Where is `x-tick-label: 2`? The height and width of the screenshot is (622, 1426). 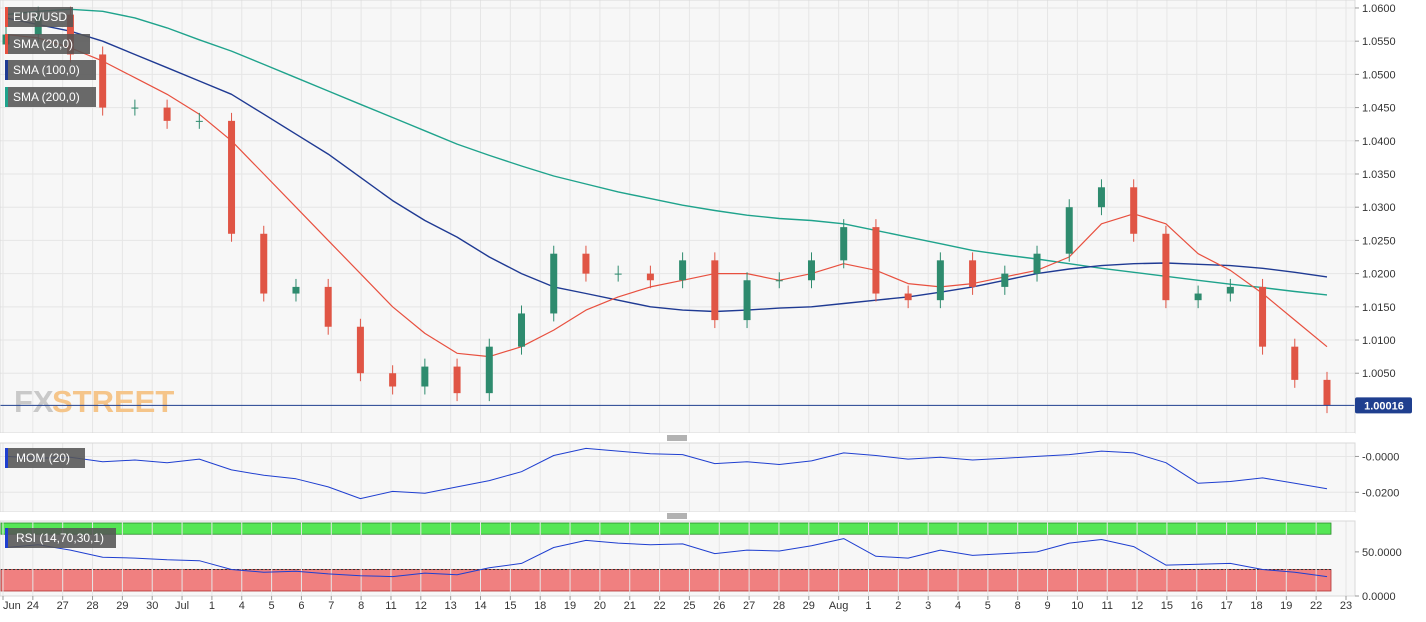 x-tick-label: 2 is located at coordinates (898, 606).